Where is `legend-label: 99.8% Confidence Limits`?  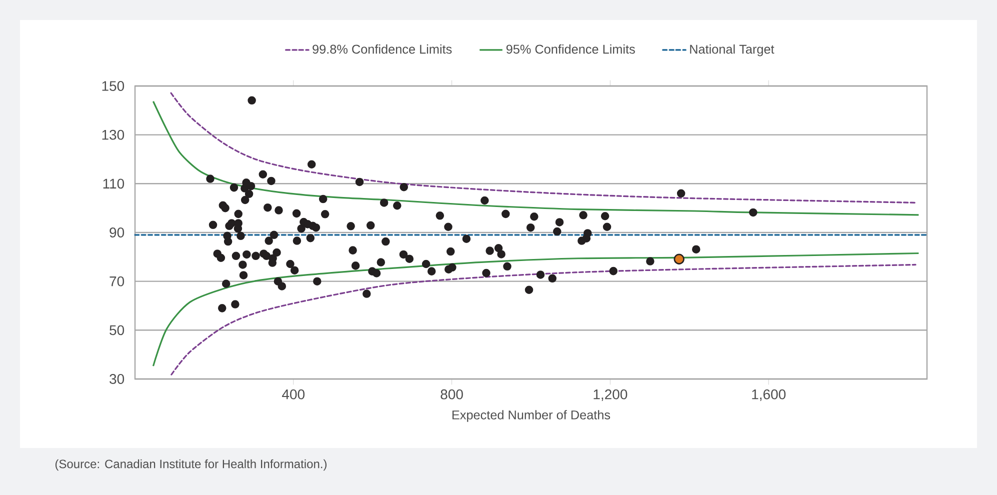 legend-label: 99.8% Confidence Limits is located at coordinates (382, 49).